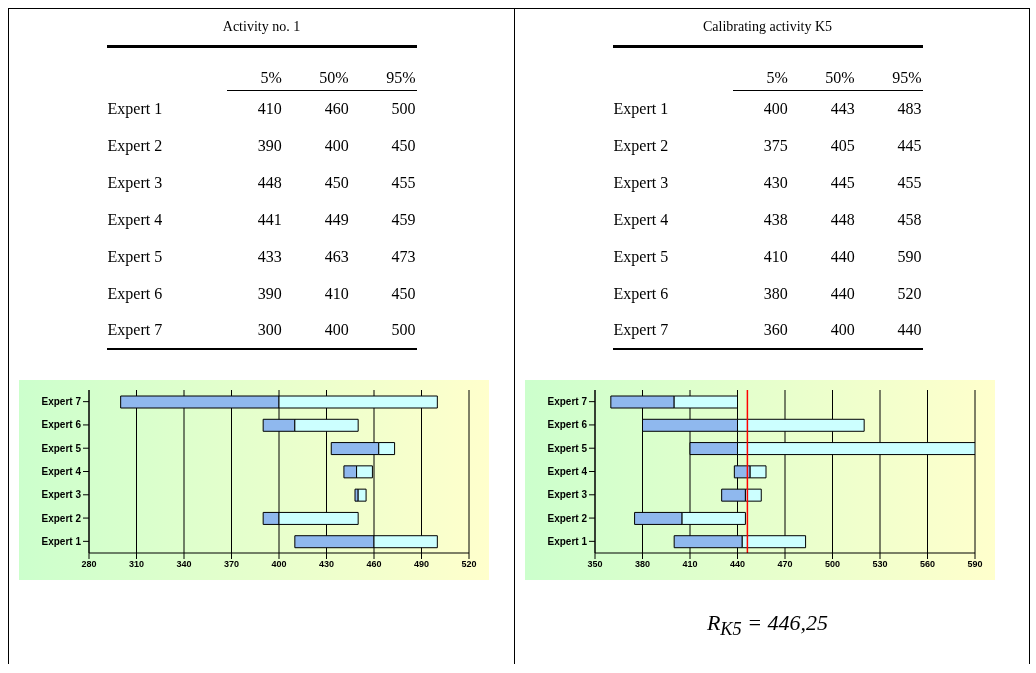 This screenshot has height=673, width=1036. What do you see at coordinates (326, 564) in the screenshot?
I see `x-tick-label: 430` at bounding box center [326, 564].